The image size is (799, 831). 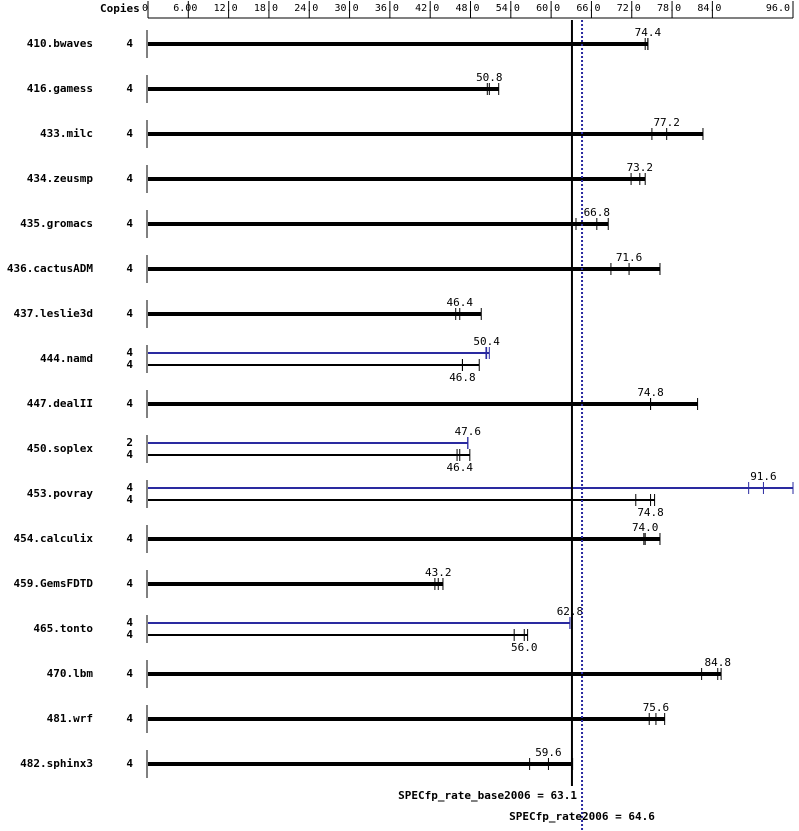 What do you see at coordinates (656, 707) in the screenshot?
I see `value-label: 75.6` at bounding box center [656, 707].